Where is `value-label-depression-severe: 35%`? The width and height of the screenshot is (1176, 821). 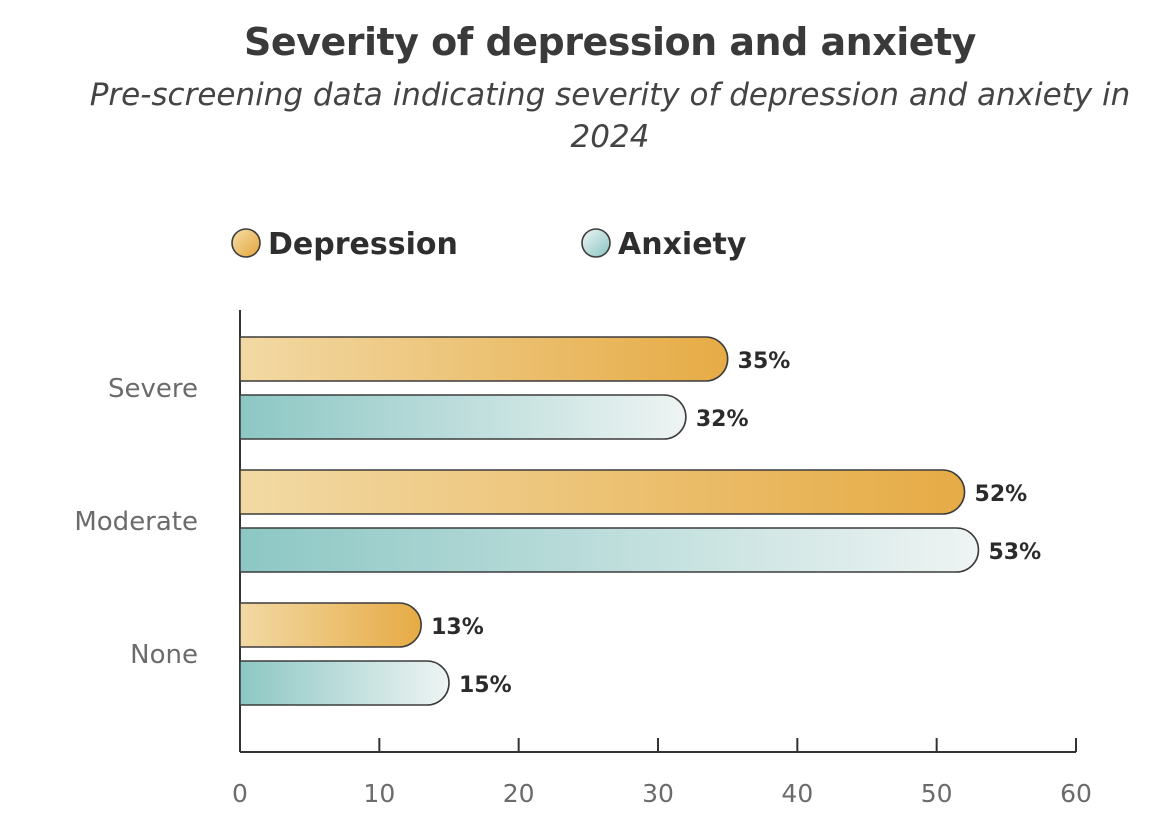
value-label-depression-severe: 35% is located at coordinates (764, 361).